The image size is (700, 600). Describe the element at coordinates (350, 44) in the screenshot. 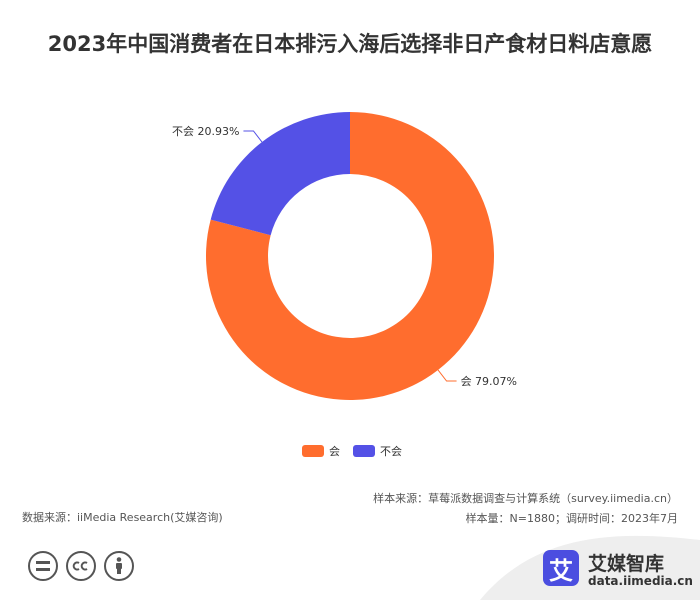

I see `chart-title: 2023年中国消费者在日本排污入海后选择非日产食材日料店意愿` at that location.